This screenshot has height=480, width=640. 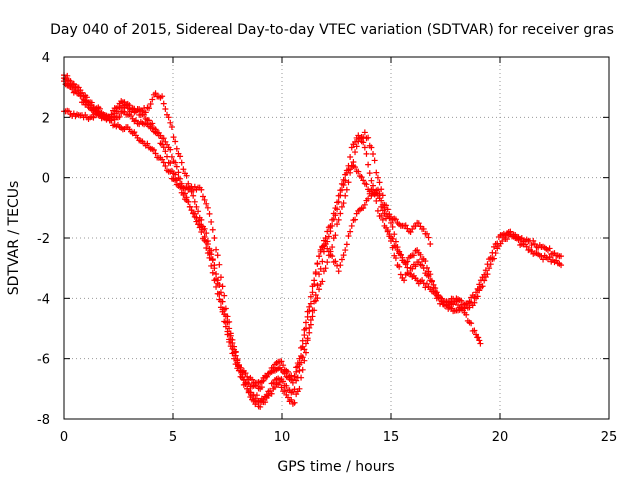 I want to click on y-tick-label: -4, so click(x=43, y=299).